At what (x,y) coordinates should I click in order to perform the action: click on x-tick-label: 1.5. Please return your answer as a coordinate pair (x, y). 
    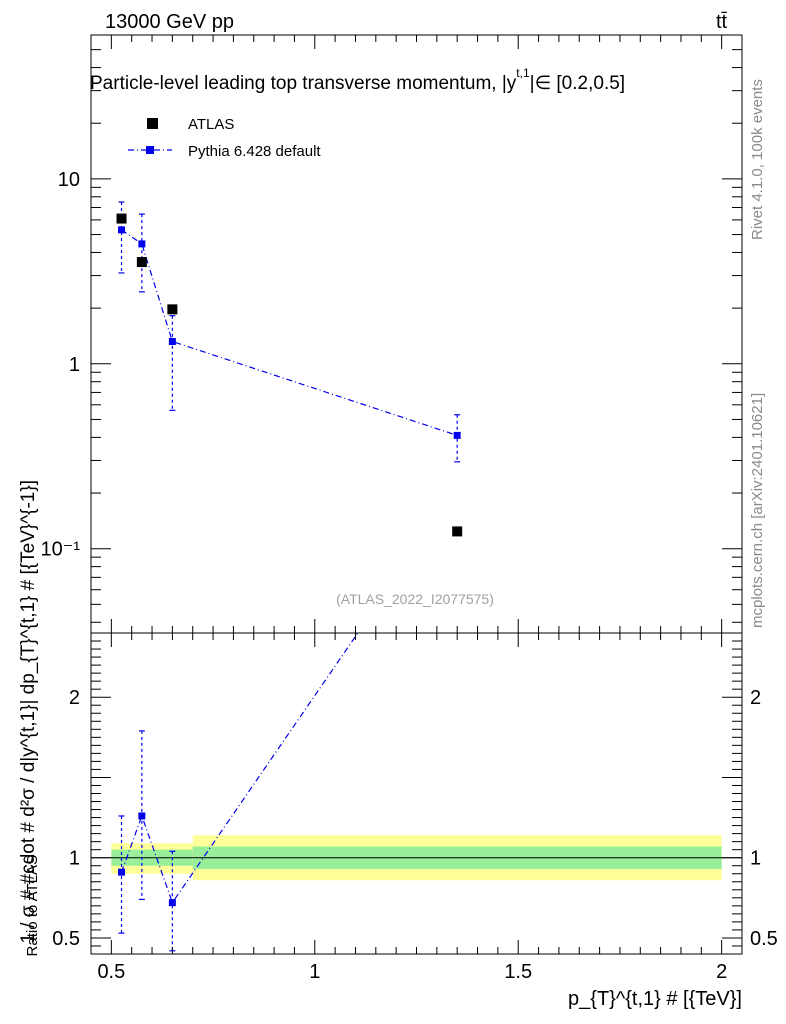
    Looking at the image, I should click on (518, 972).